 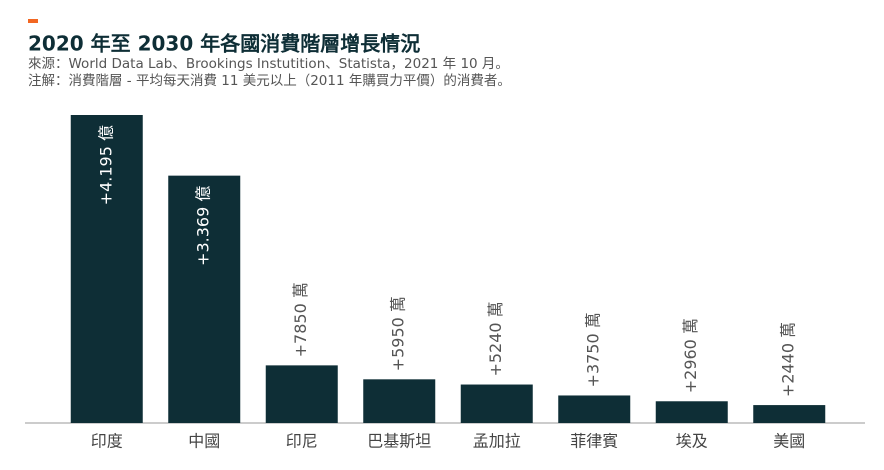 I want to click on chart-title: 2020 年至 2030 年各國消費階層增長情況, so click(x=224, y=44).